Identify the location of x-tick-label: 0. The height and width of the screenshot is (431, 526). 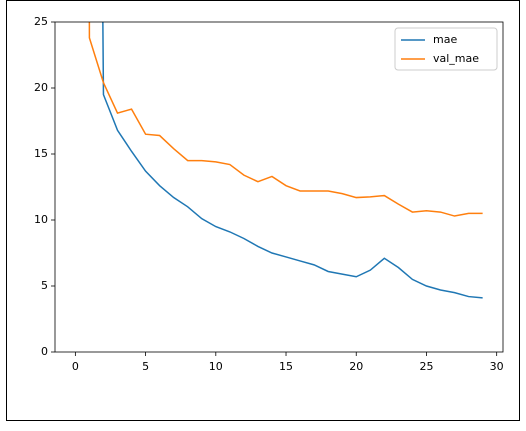
(75, 366).